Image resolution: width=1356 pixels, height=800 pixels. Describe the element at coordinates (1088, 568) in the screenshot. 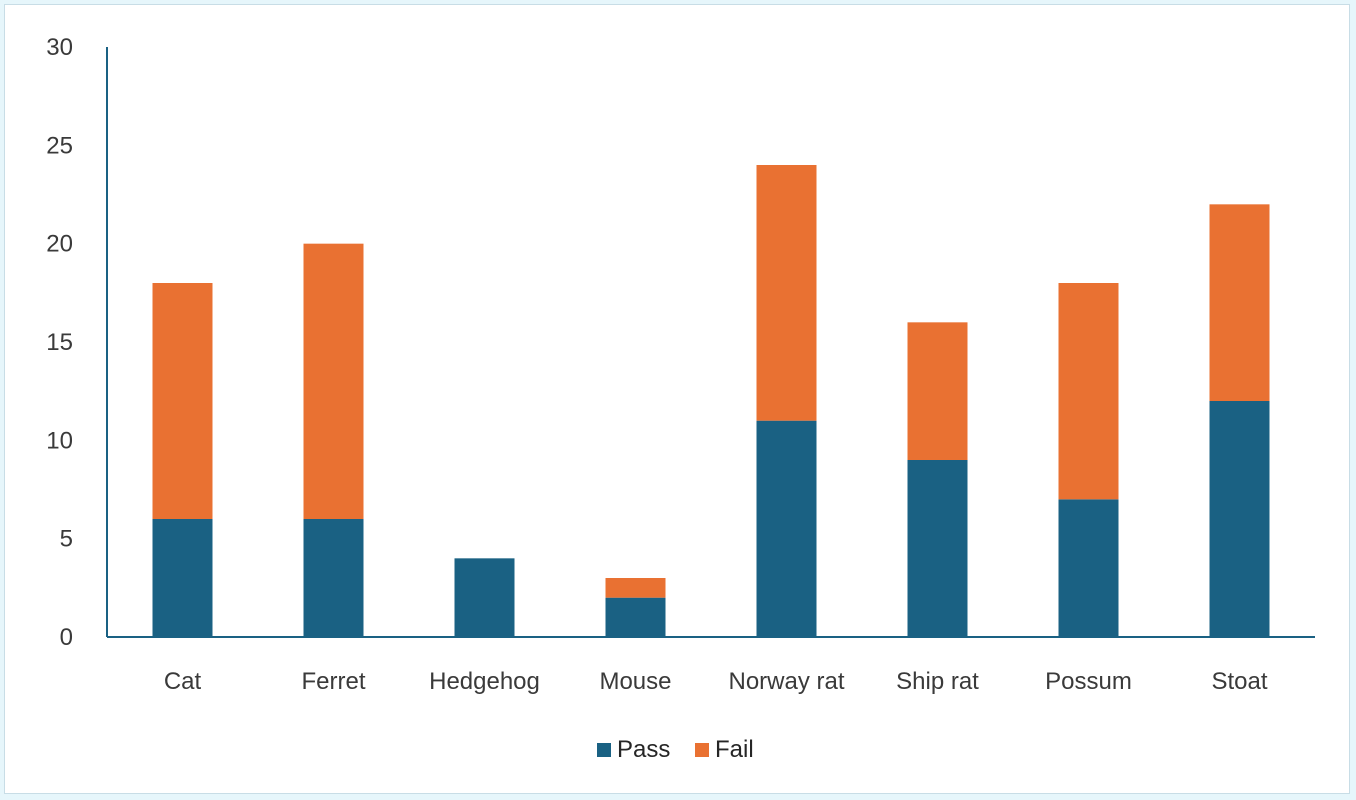

I see `bar-pass-possum` at that location.